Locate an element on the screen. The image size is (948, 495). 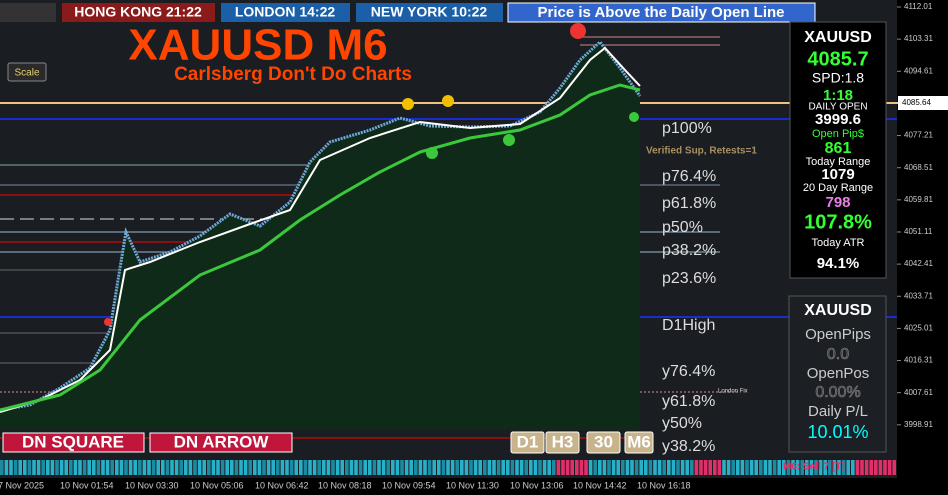
price-tick-label: 4077.21 is located at coordinates (918, 135).